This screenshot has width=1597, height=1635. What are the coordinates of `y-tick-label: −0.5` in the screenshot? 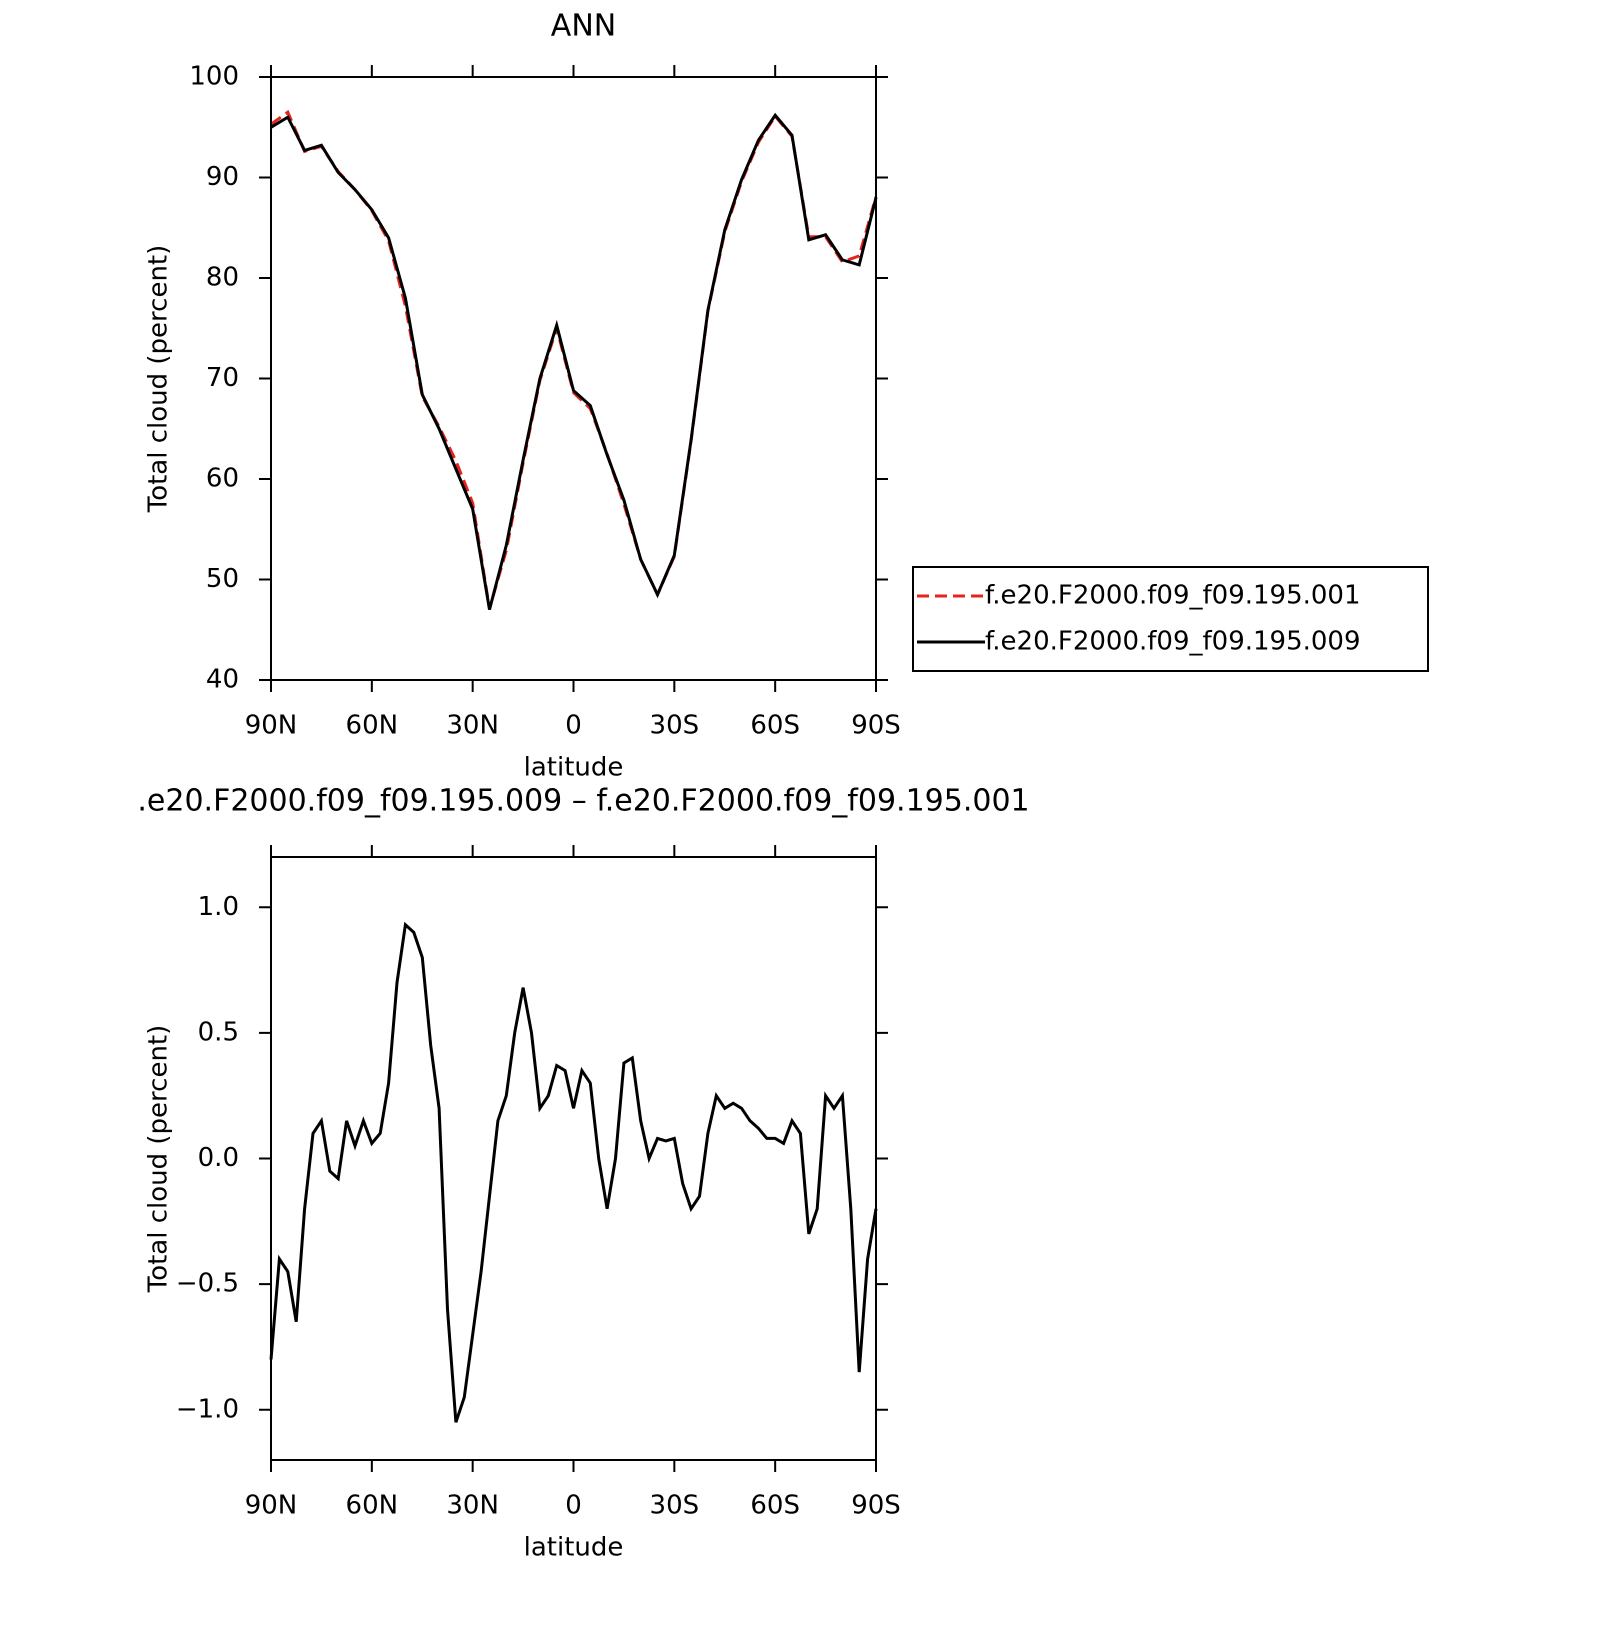 It's located at (207, 1284).